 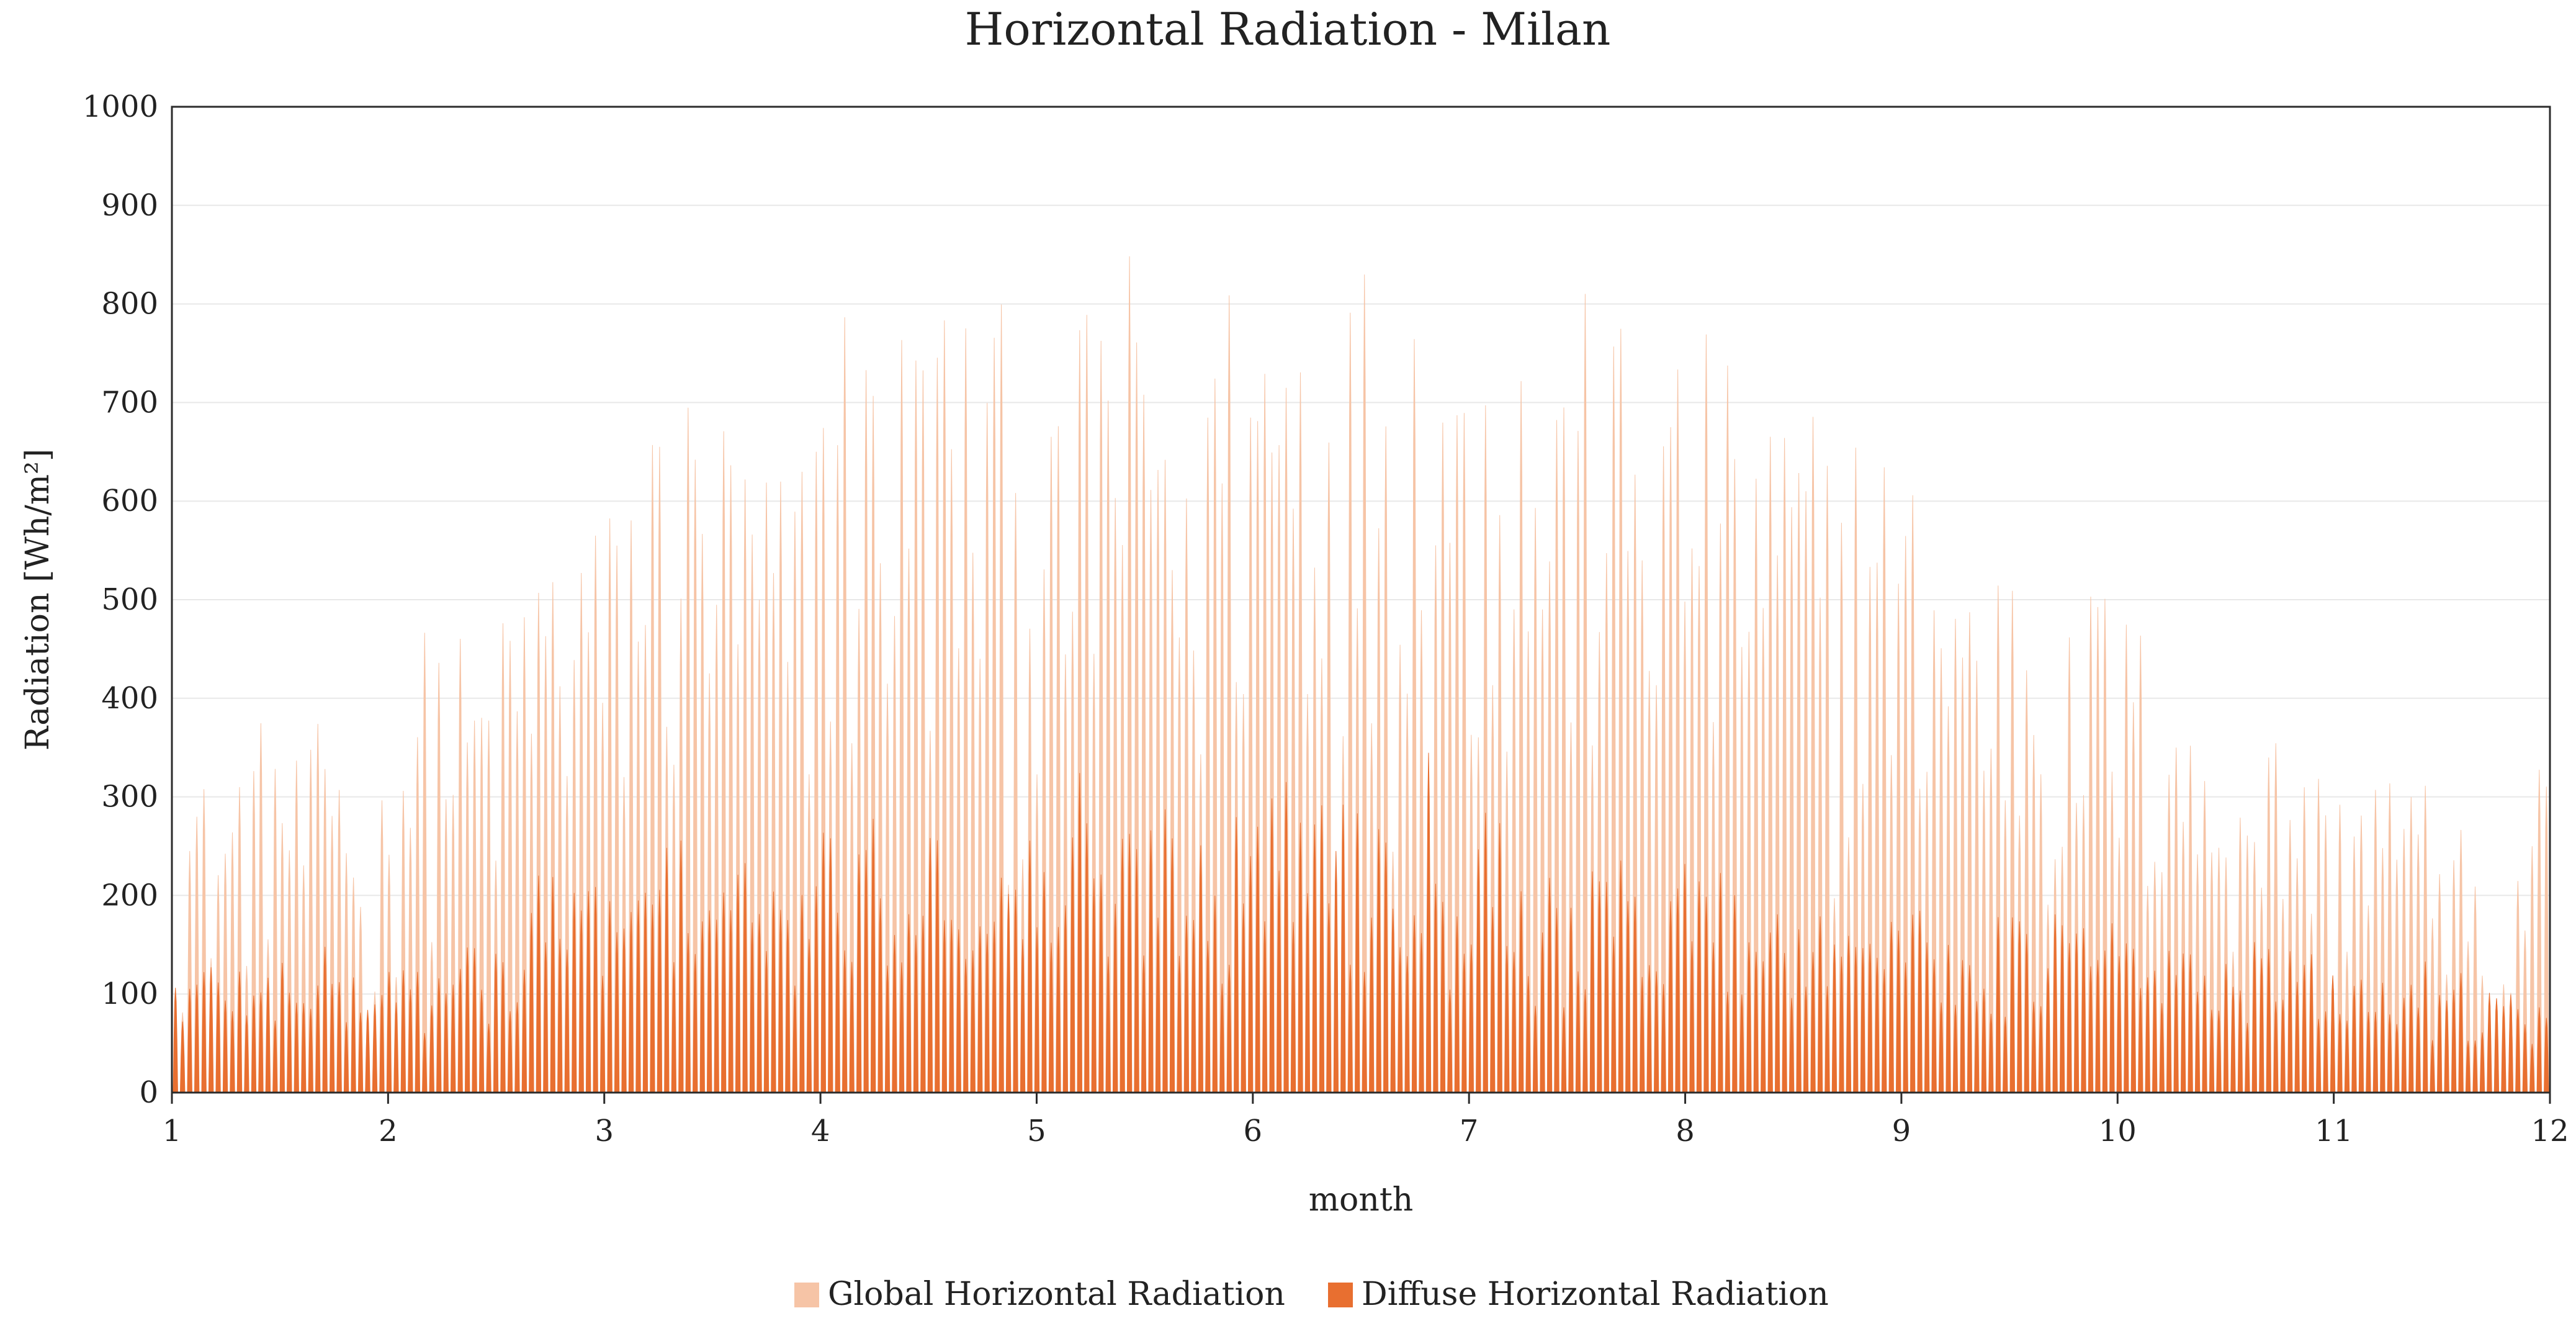 I want to click on x-tick-label-10: 10, so click(x=2118, y=1131).